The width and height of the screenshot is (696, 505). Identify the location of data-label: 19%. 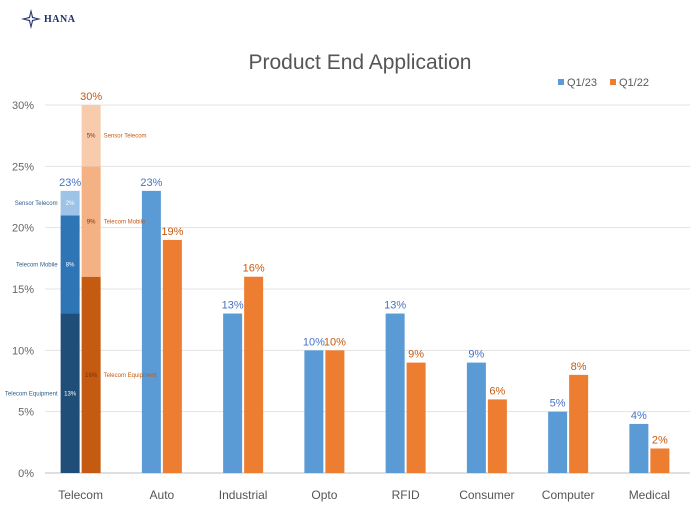
(172, 232).